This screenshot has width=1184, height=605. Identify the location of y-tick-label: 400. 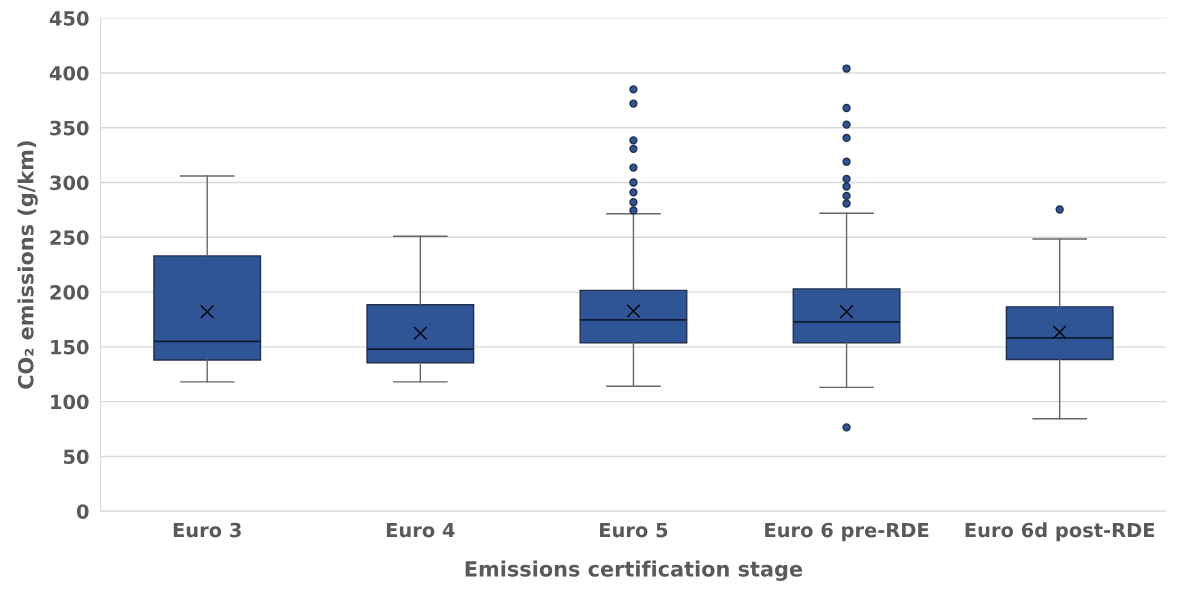
(69, 73).